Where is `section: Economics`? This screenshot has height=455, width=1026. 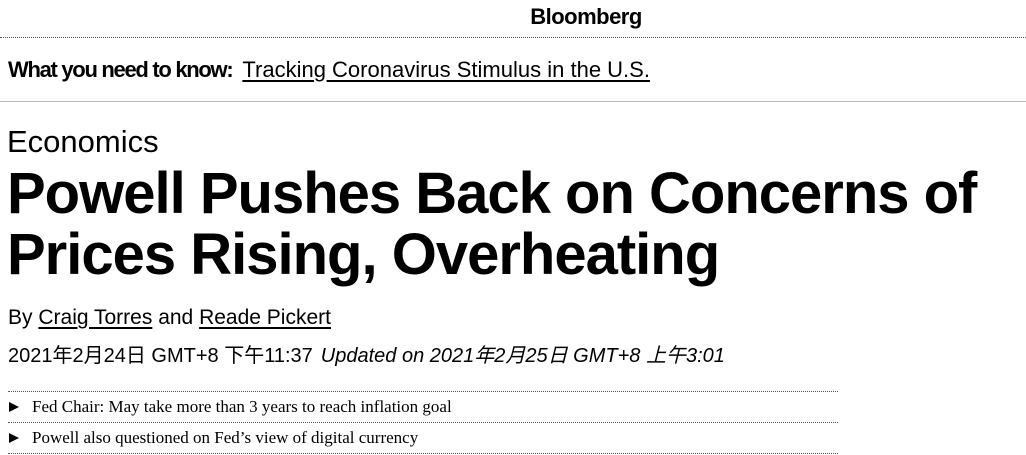 section: Economics is located at coordinates (83, 141).